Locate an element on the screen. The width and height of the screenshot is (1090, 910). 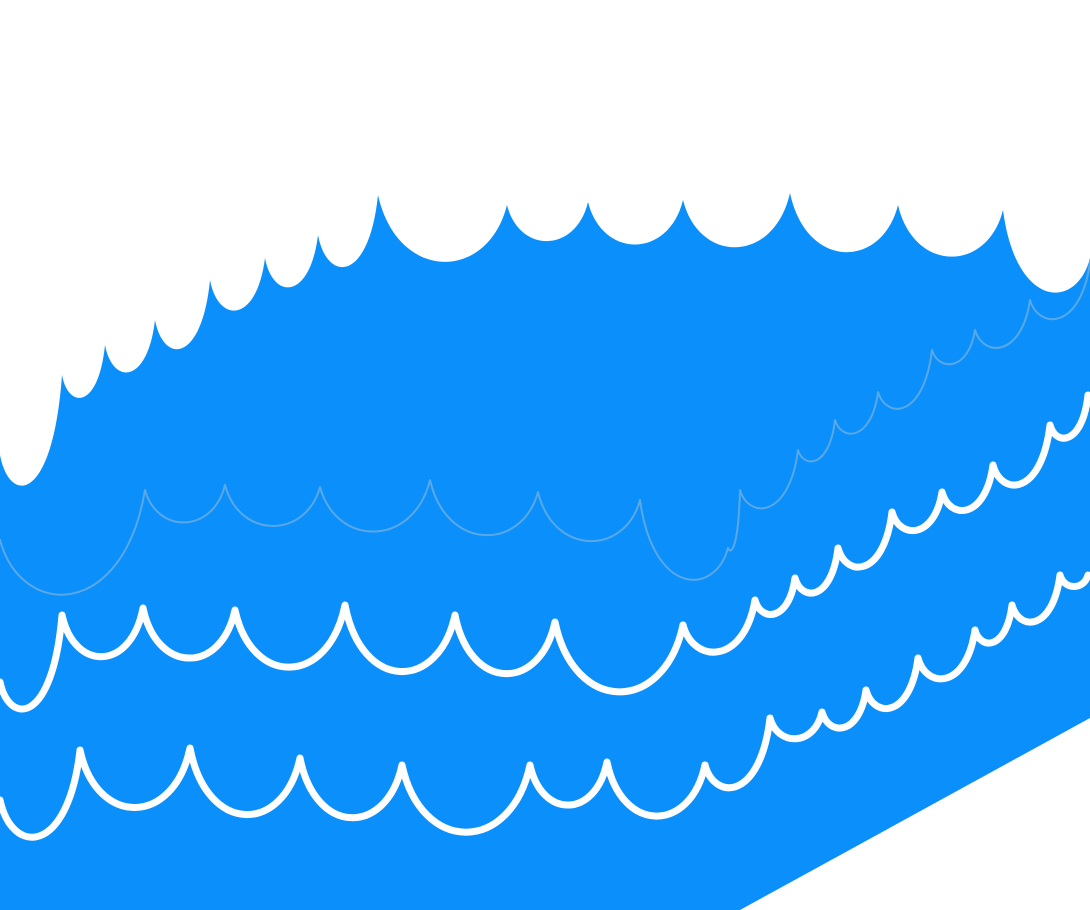
wave-line-2-front is located at coordinates (354, 792).